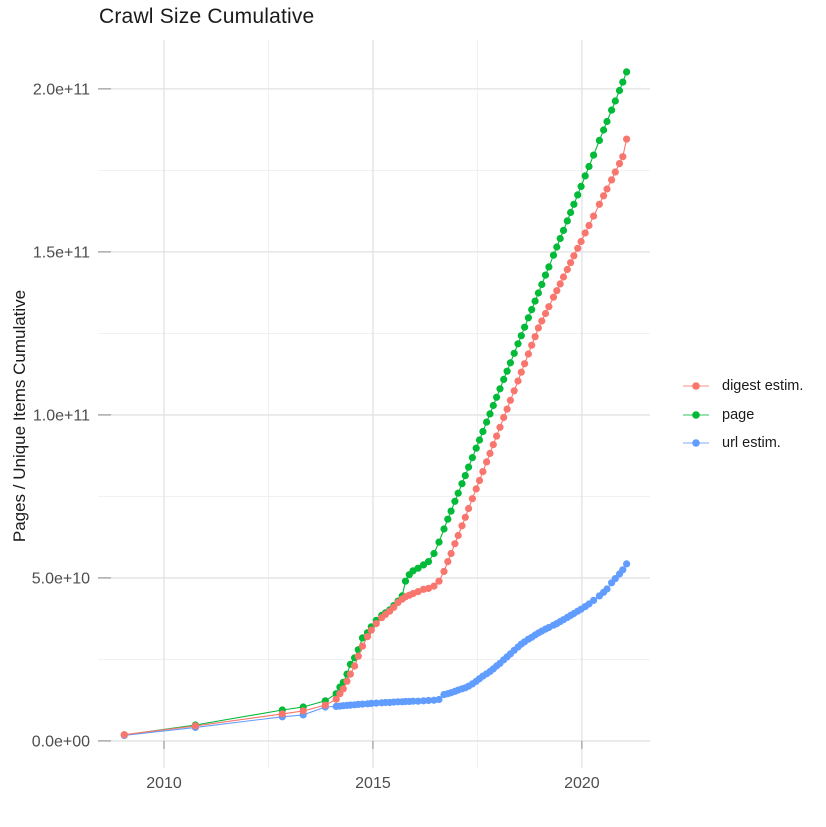 The image size is (826, 827). I want to click on y-tick-label: 1.5e+11, so click(61, 252).